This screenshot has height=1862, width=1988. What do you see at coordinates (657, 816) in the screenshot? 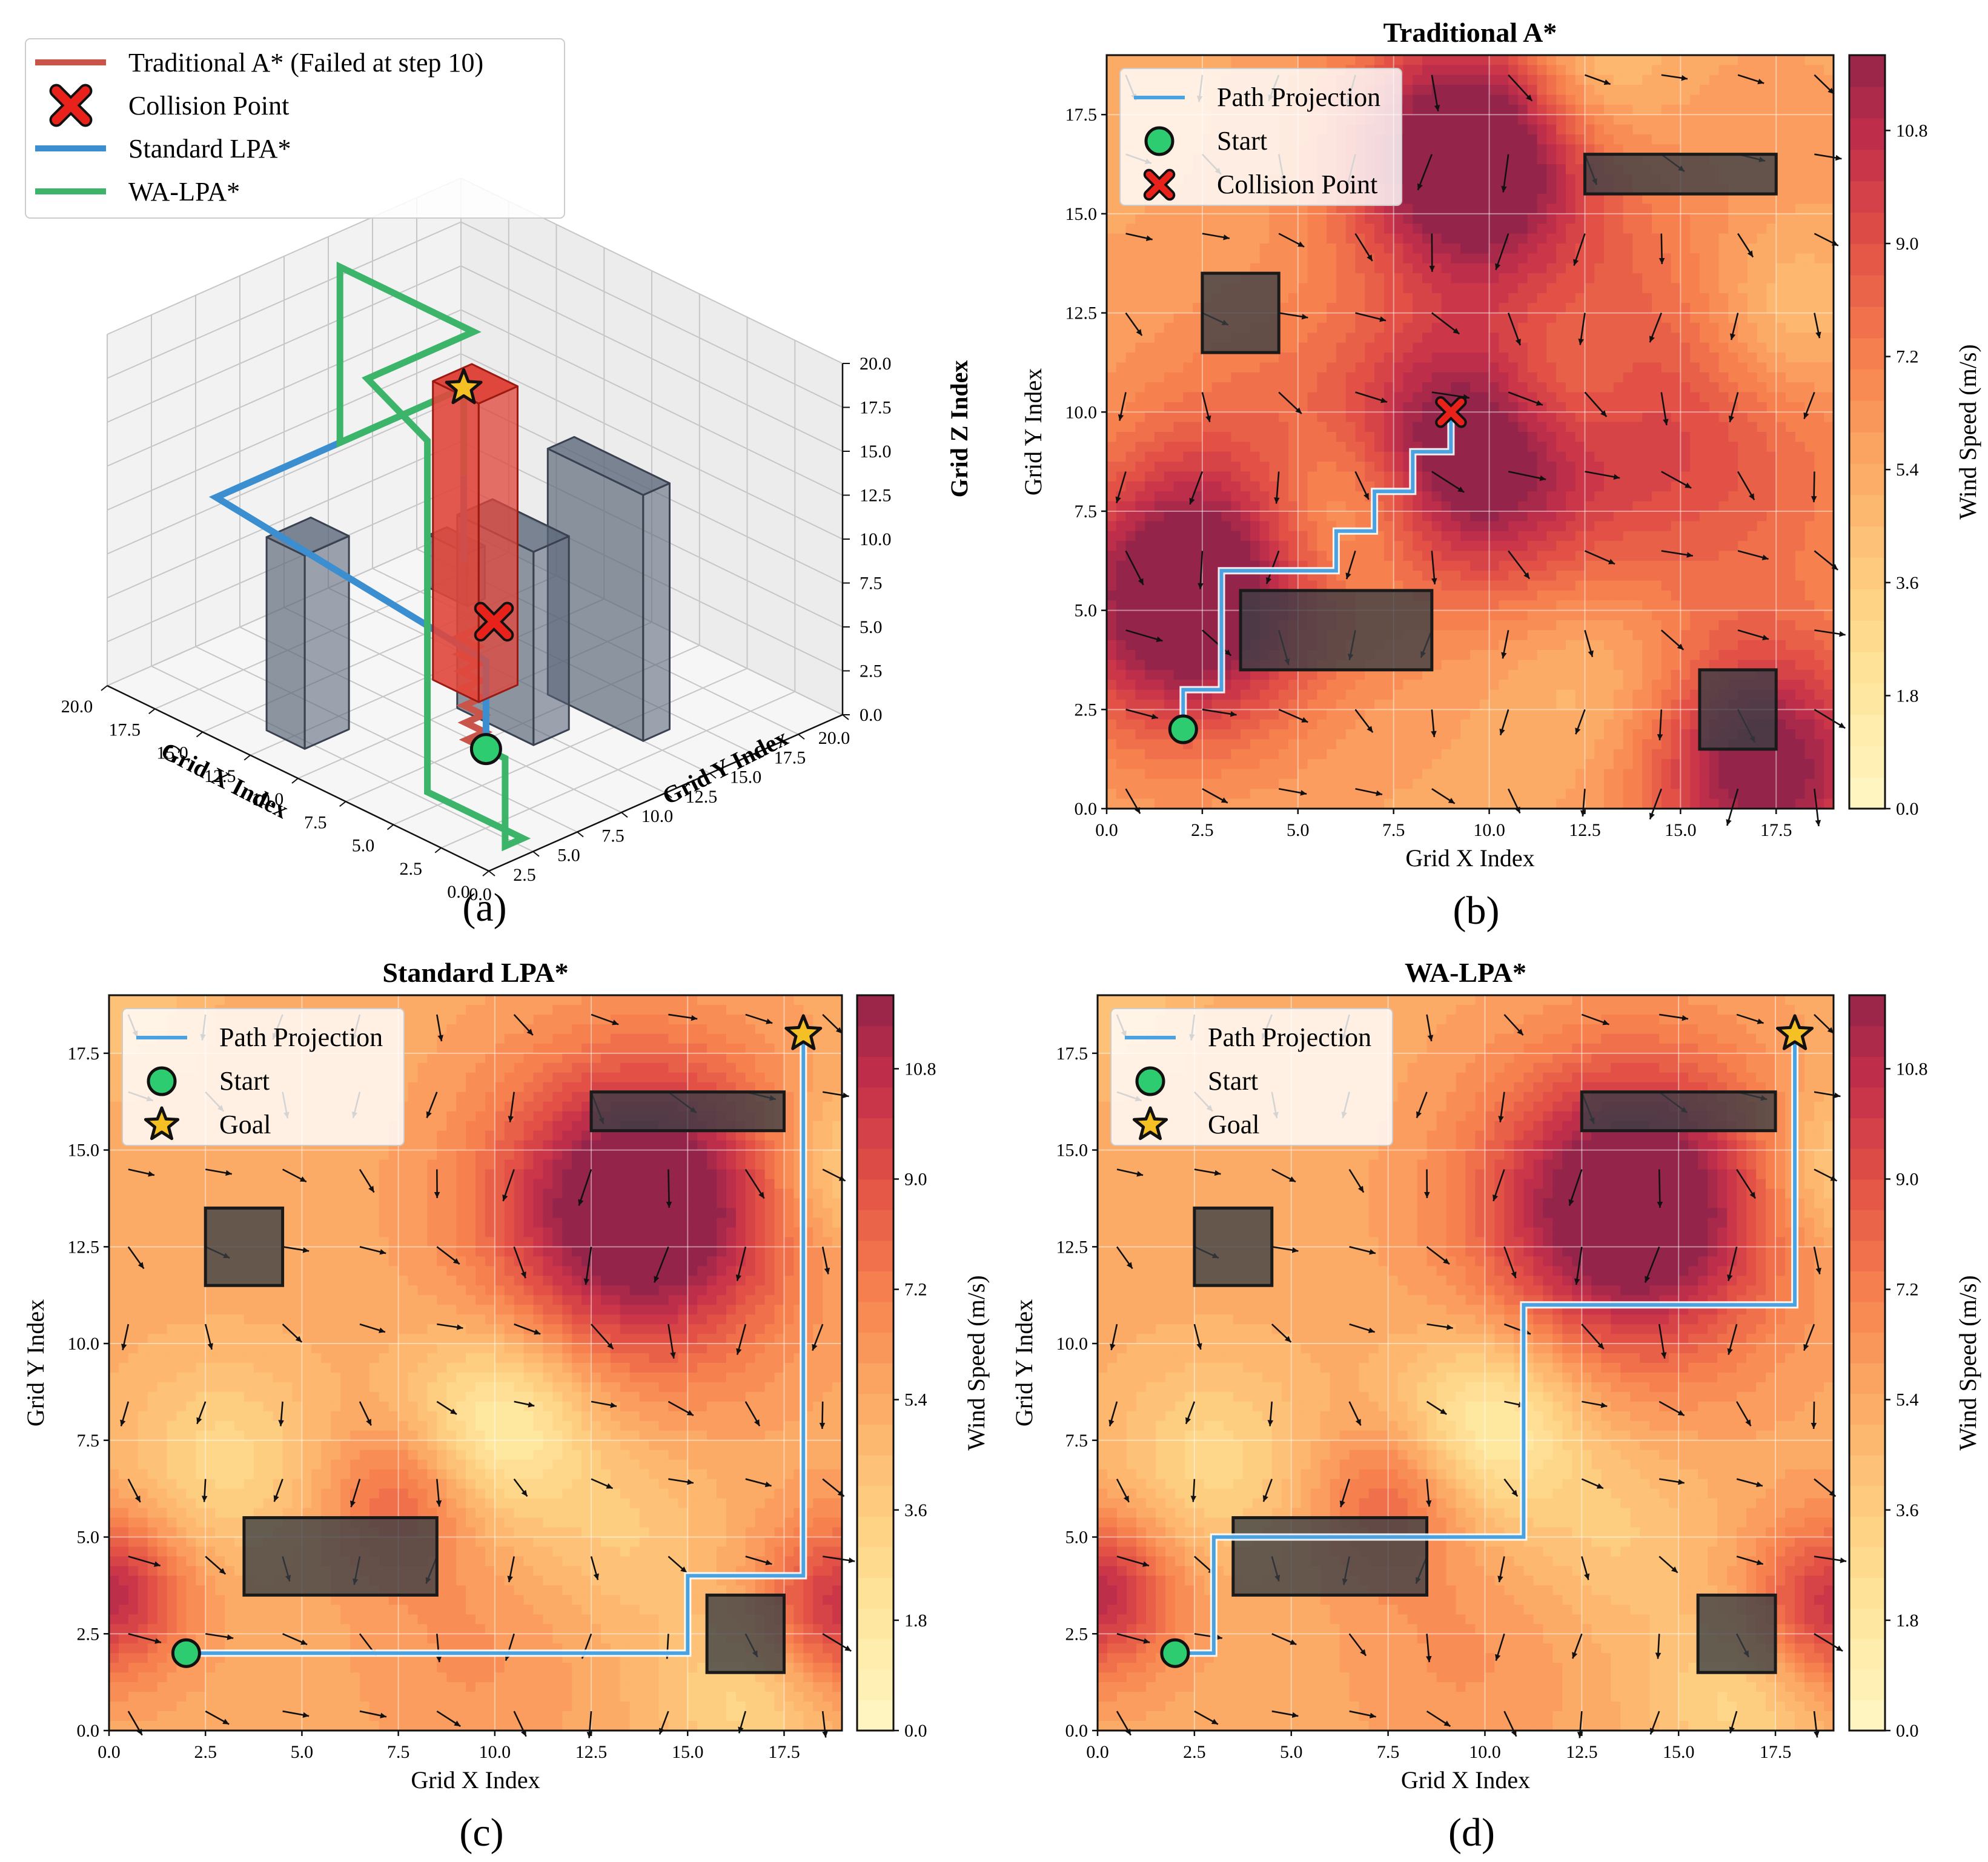
I see `y-tick-label: 10.0` at bounding box center [657, 816].